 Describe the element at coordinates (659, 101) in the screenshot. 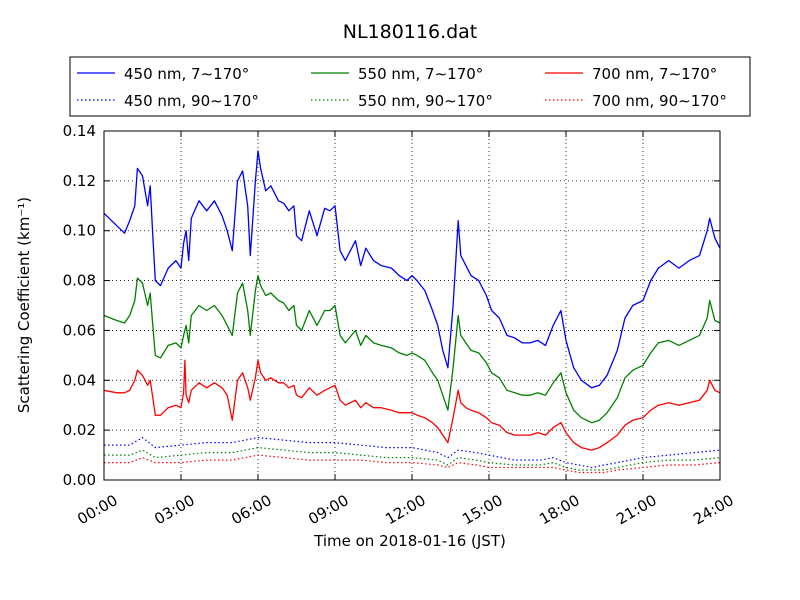

I see `legend-label: 700 nm, 90∼170°` at that location.